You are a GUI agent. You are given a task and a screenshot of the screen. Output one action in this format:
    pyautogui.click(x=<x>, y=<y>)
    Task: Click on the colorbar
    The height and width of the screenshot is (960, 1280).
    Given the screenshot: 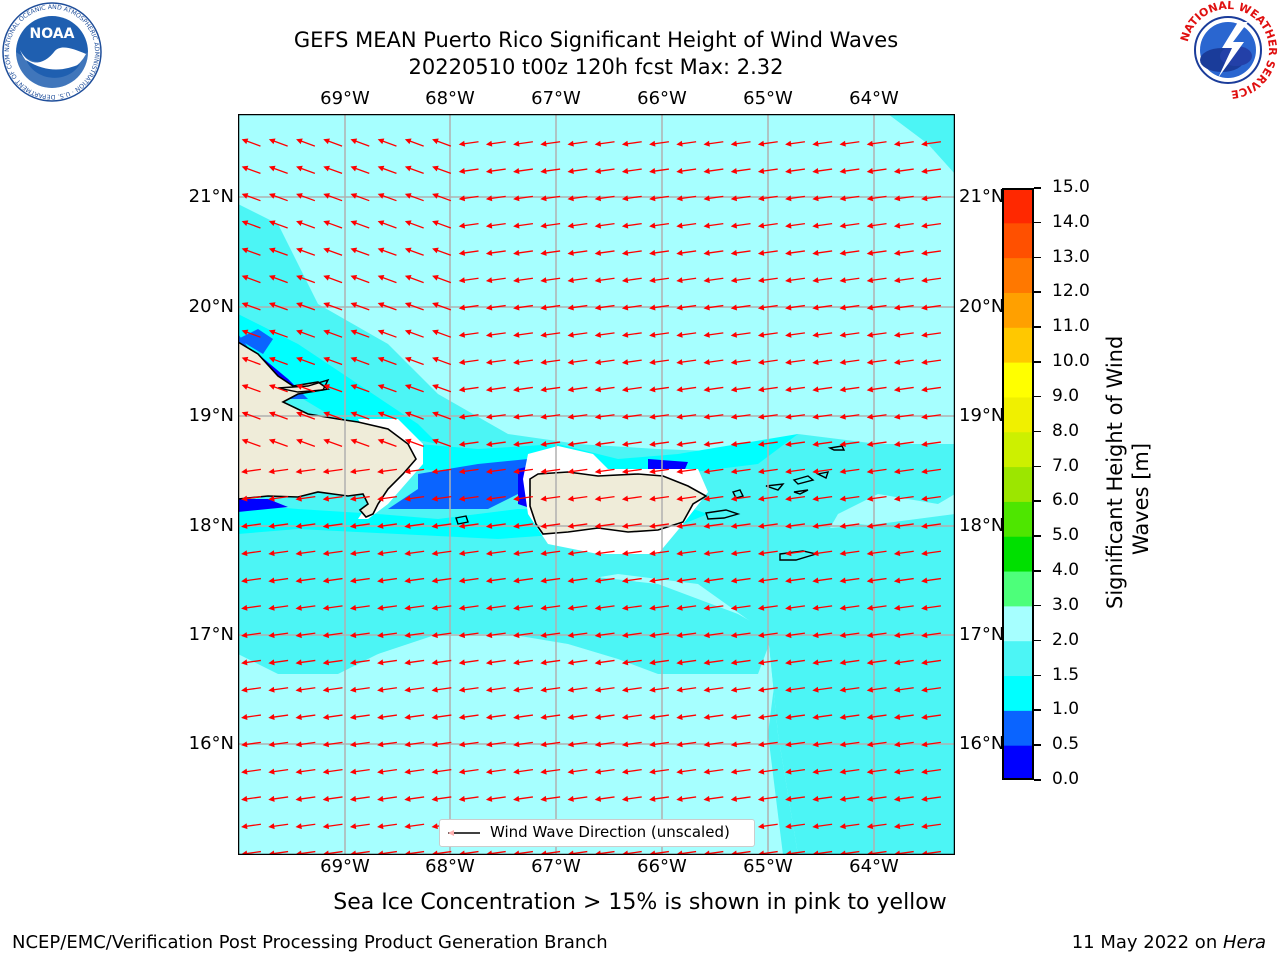 What is the action you would take?
    pyautogui.click(x=1018, y=484)
    